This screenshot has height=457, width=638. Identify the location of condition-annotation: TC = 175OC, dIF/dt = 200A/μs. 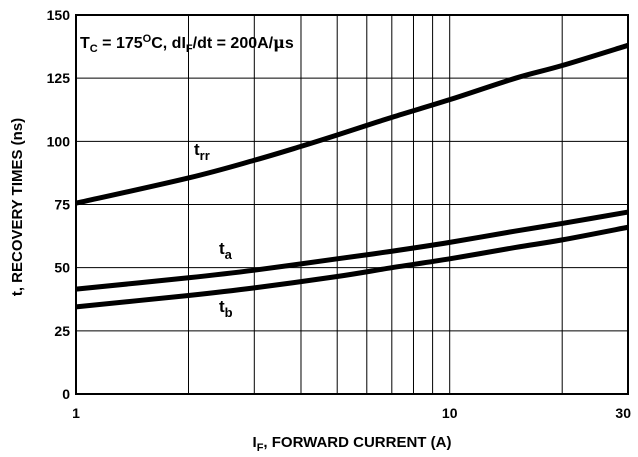
(187, 44).